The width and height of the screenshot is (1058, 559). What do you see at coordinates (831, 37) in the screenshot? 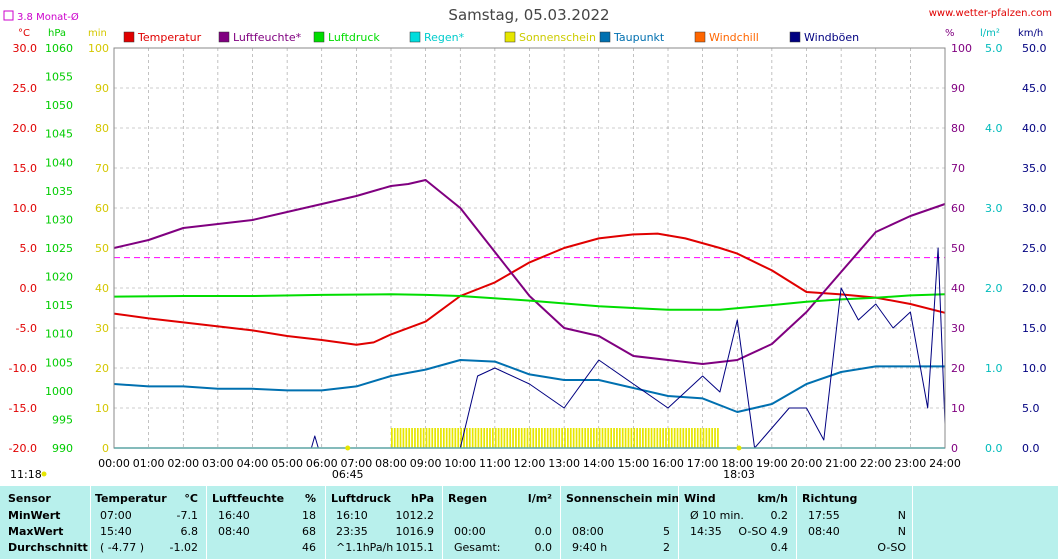
I see `legend-label: Windböen` at bounding box center [831, 37].